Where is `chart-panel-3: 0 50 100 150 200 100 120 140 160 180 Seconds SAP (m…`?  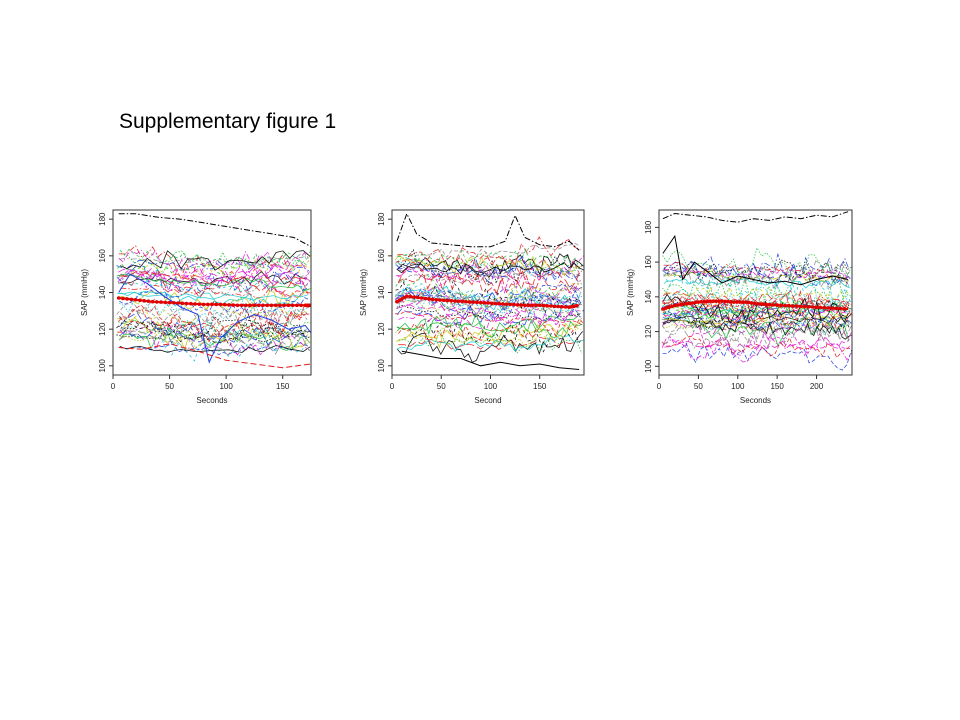 chart-panel-3: 0 50 100 150 200 100 120 140 160 180 Seconds SAP (m… is located at coordinates (739, 310).